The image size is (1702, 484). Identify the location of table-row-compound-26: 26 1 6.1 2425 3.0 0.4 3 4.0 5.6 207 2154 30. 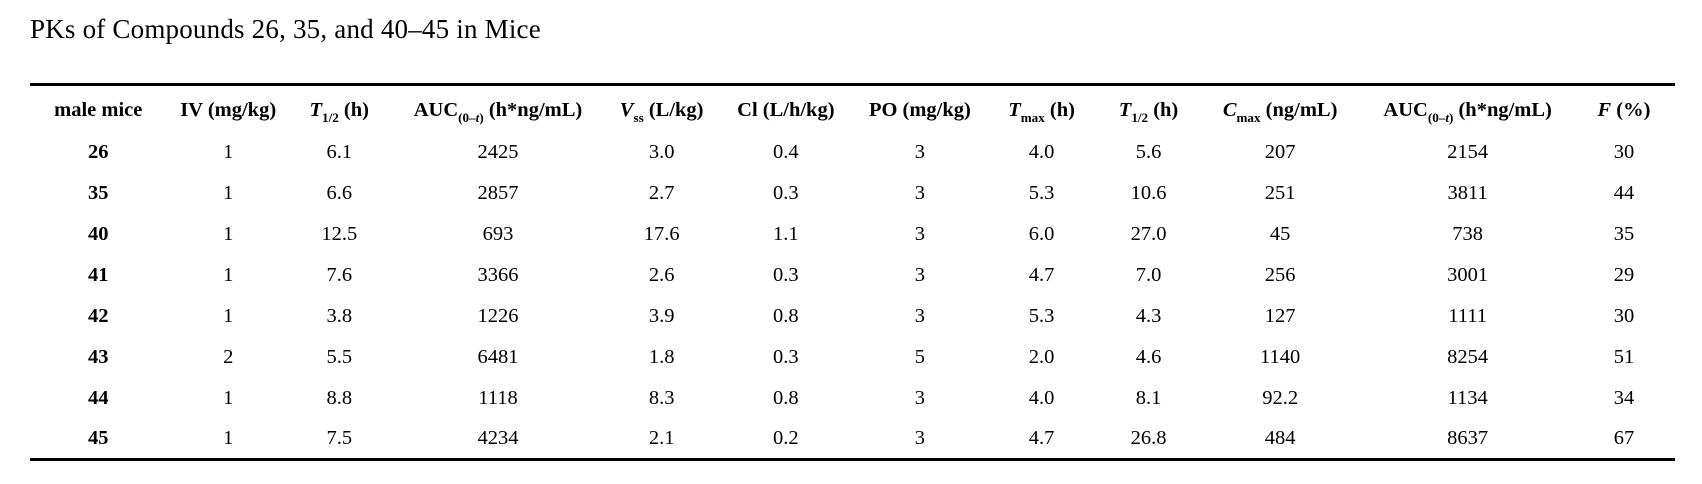
(852, 152).